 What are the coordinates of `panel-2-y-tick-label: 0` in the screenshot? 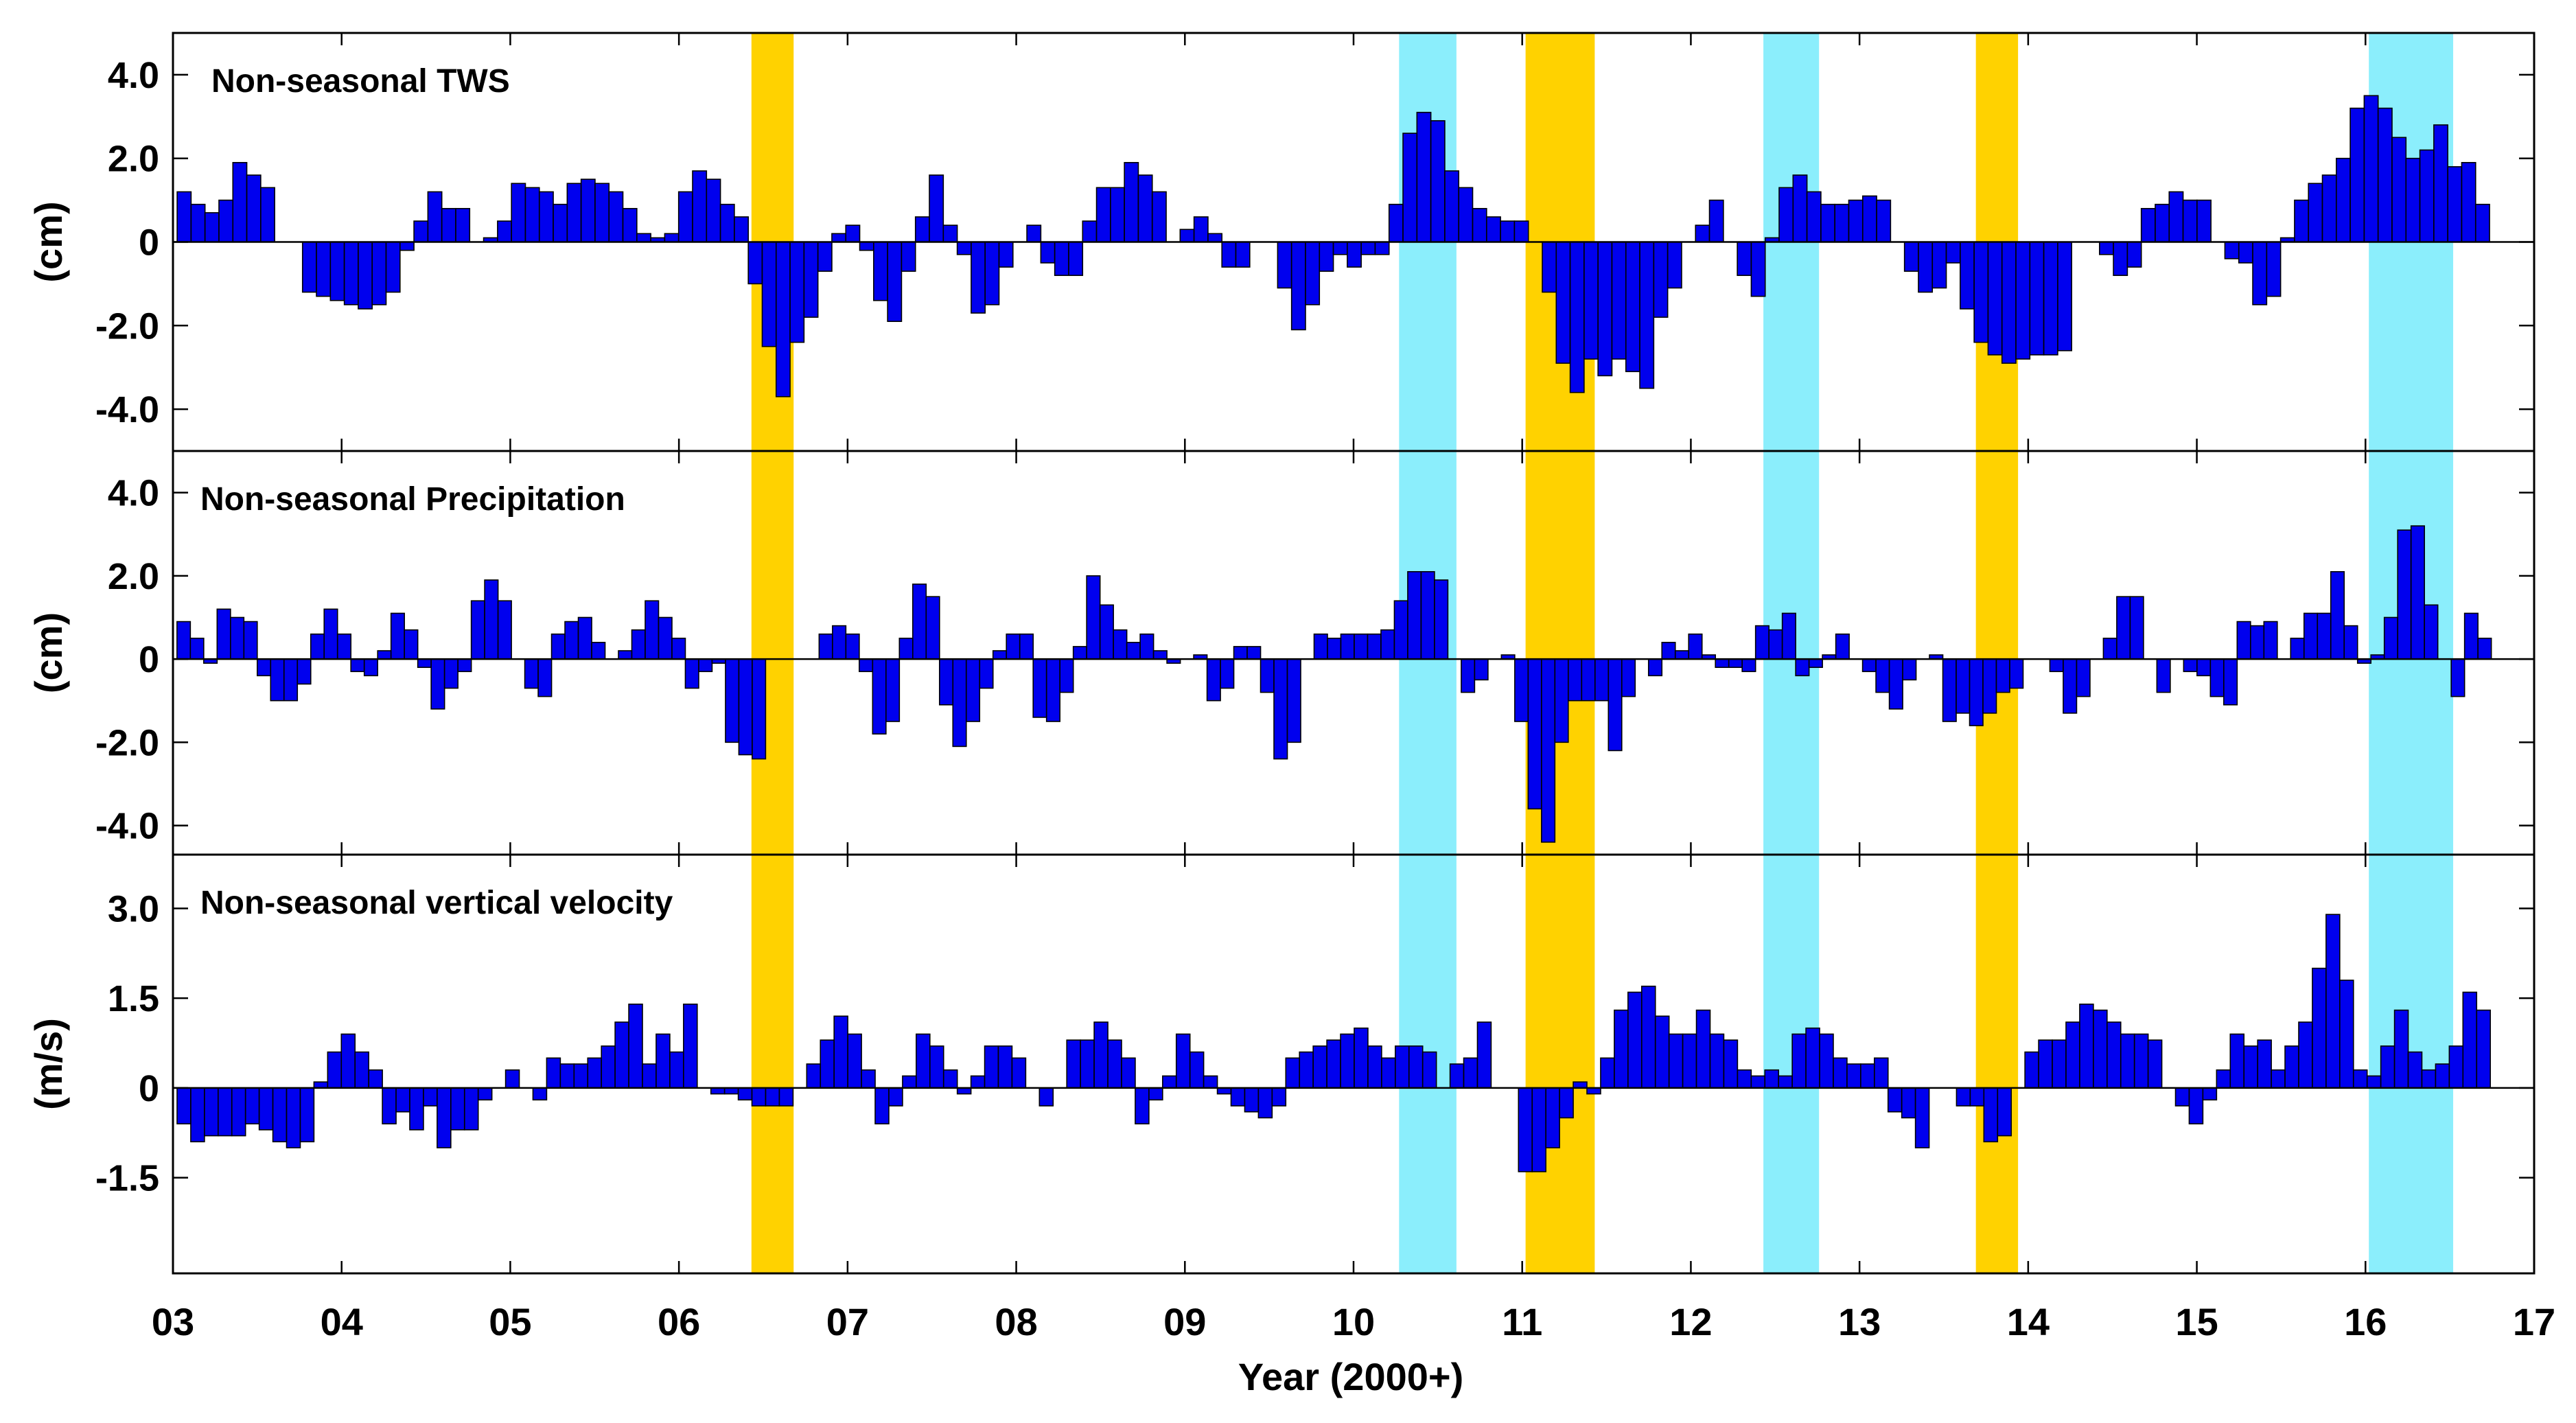 It's located at (149, 659).